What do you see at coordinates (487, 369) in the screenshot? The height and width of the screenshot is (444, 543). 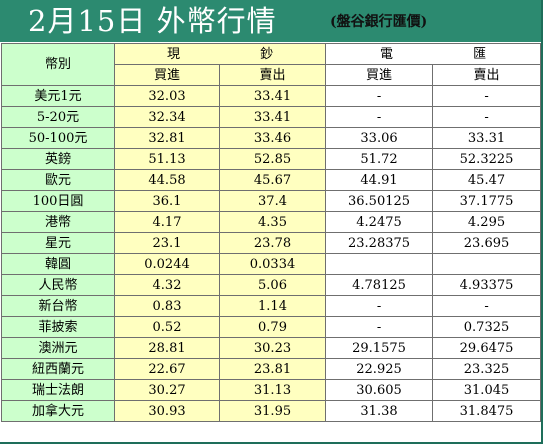 I see `wire-sell-cell: 23.325` at bounding box center [487, 369].